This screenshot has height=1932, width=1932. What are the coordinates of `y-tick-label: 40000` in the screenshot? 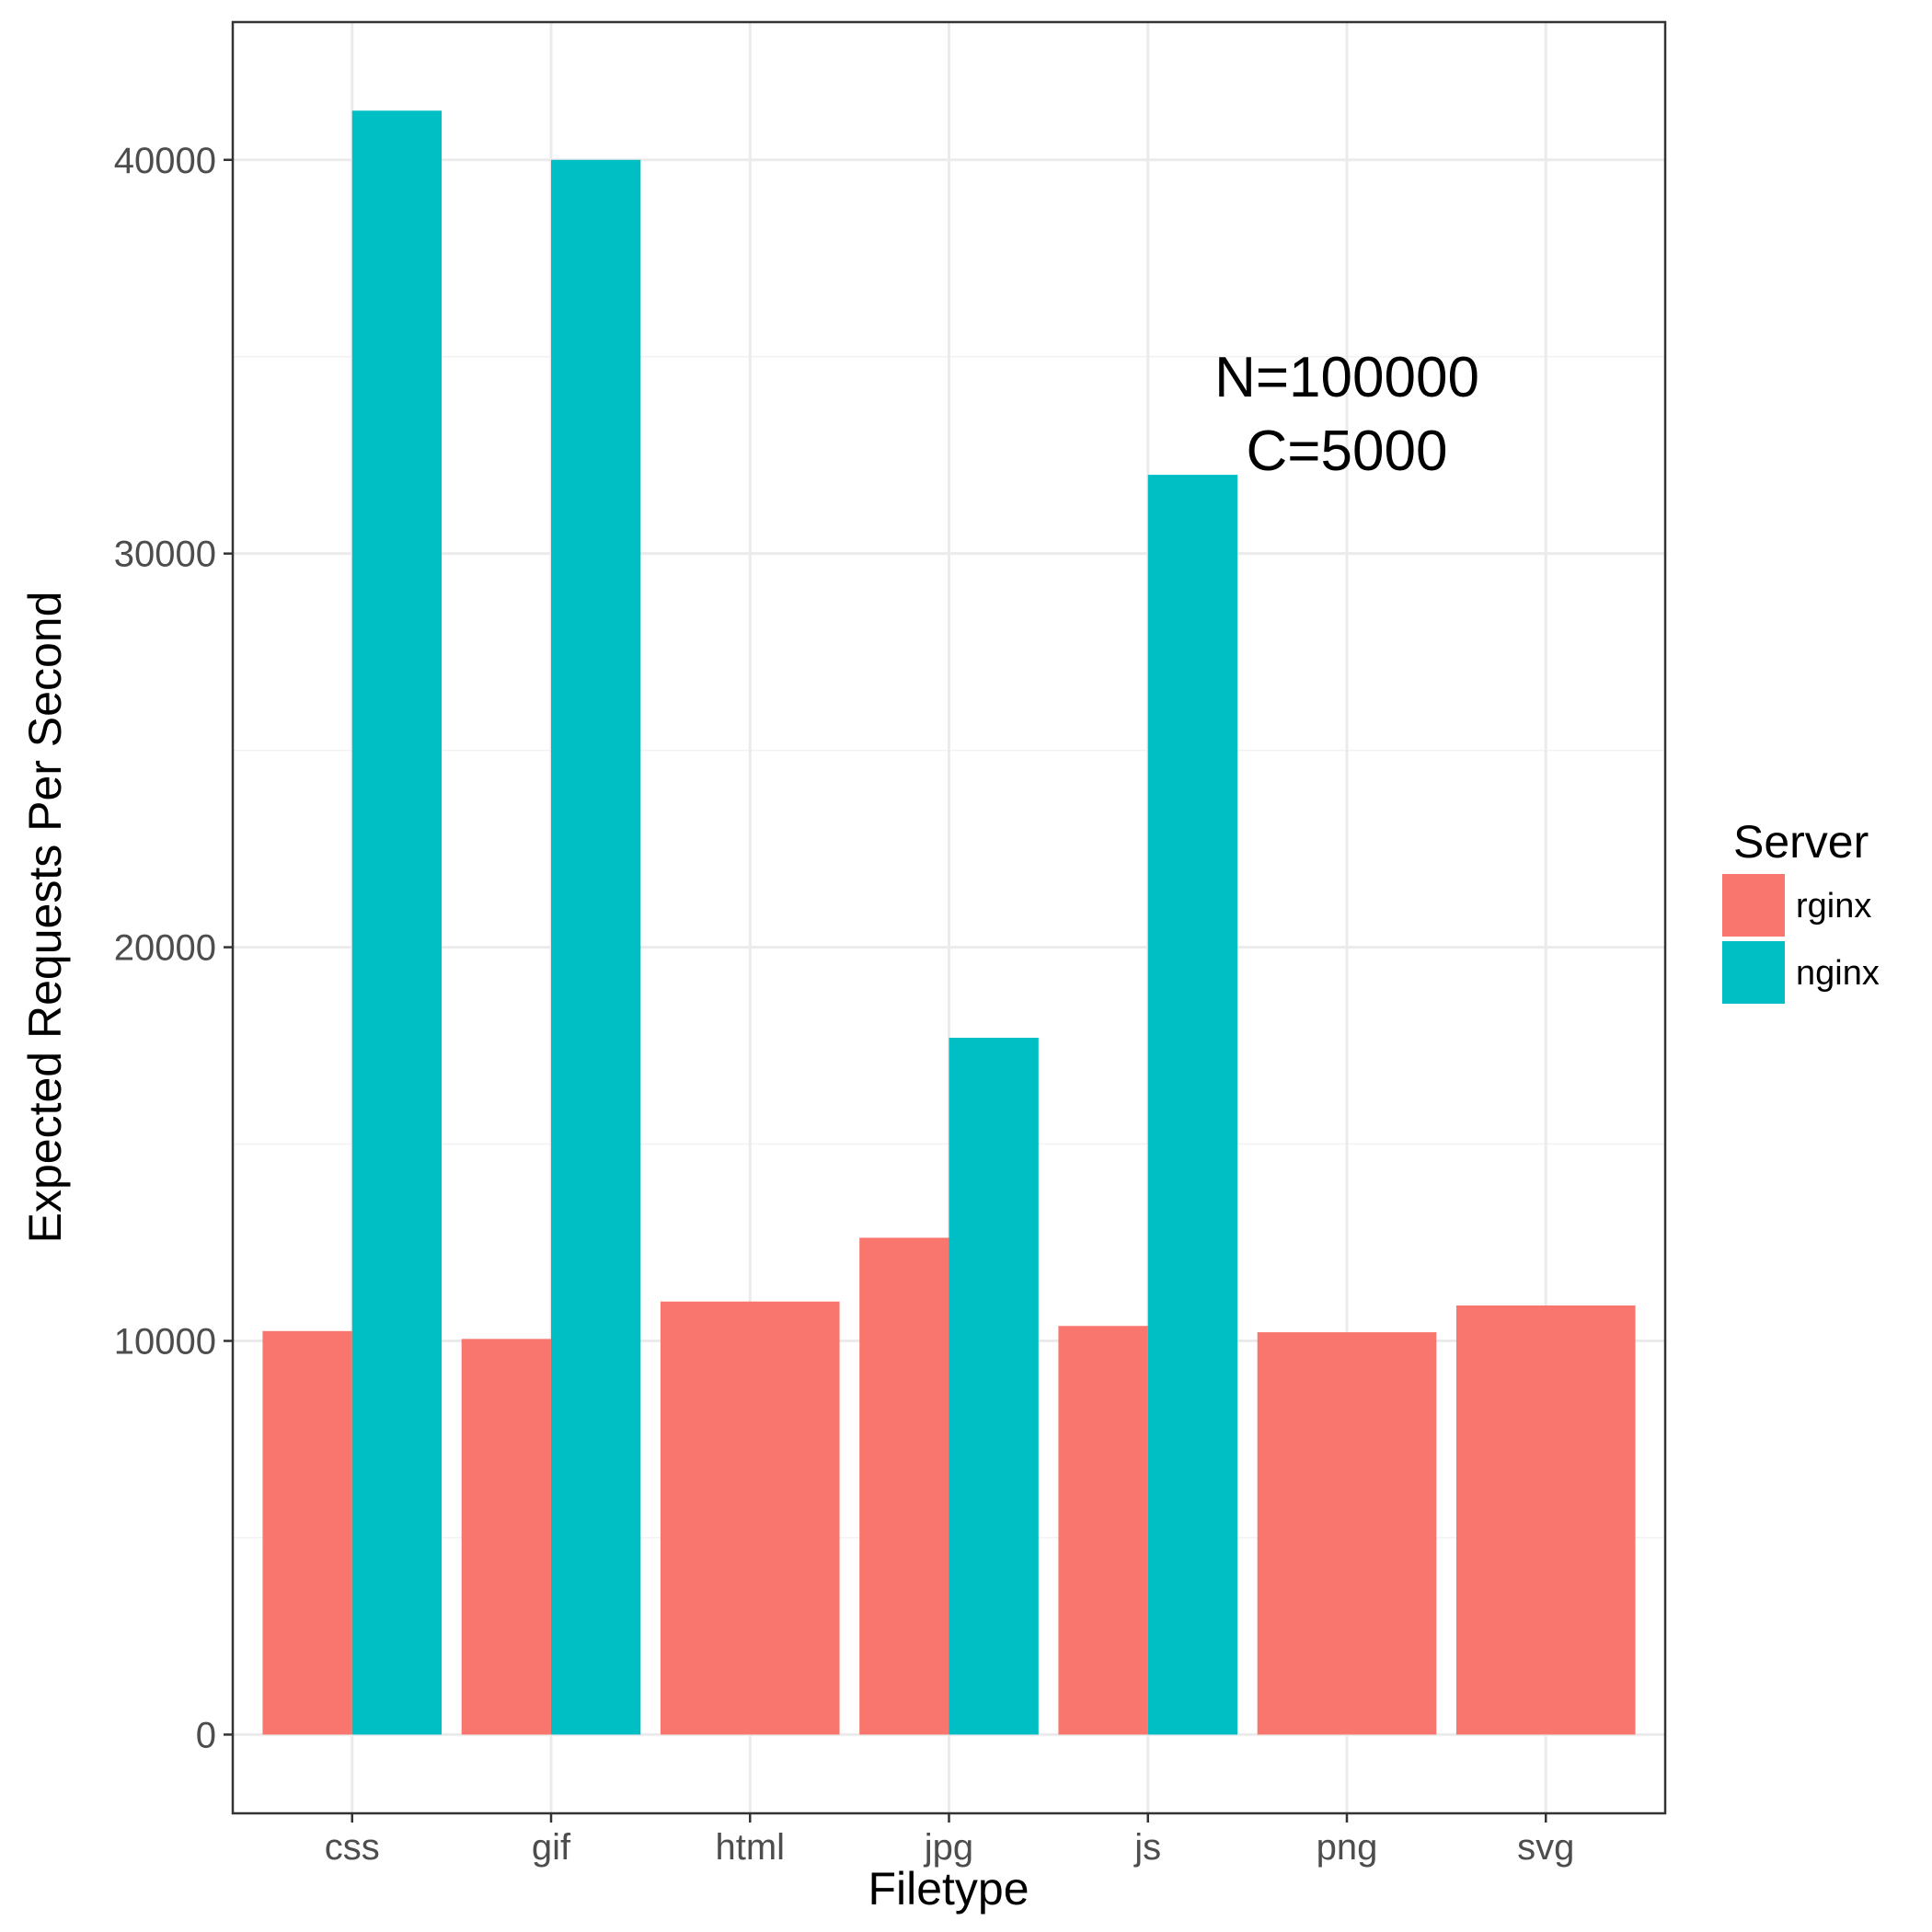 It's located at (165, 161).